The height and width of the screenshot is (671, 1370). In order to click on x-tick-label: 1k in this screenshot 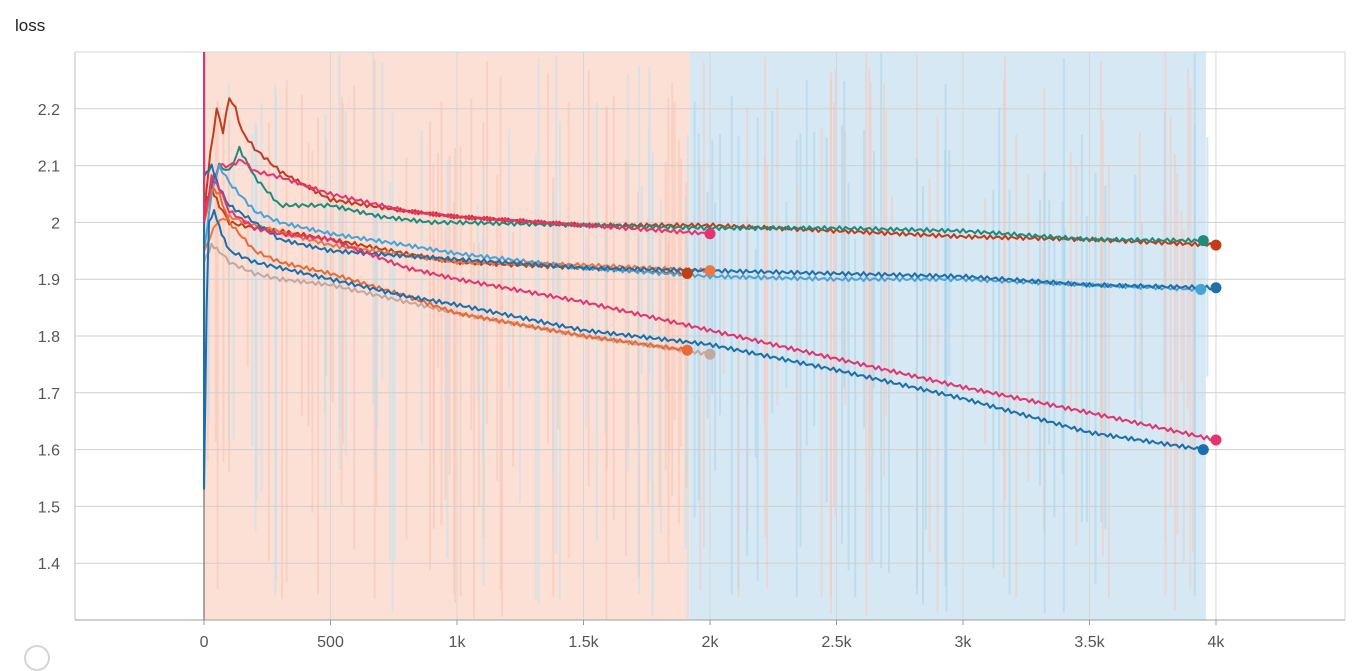, I will do `click(458, 642)`.